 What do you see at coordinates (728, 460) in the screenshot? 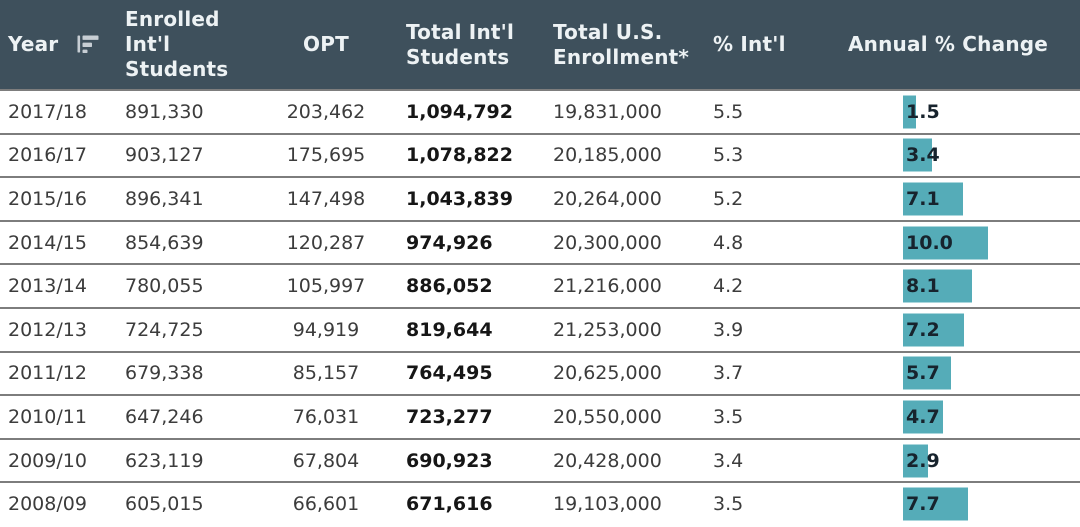
I see `cell-pct-intl: 3.4` at bounding box center [728, 460].